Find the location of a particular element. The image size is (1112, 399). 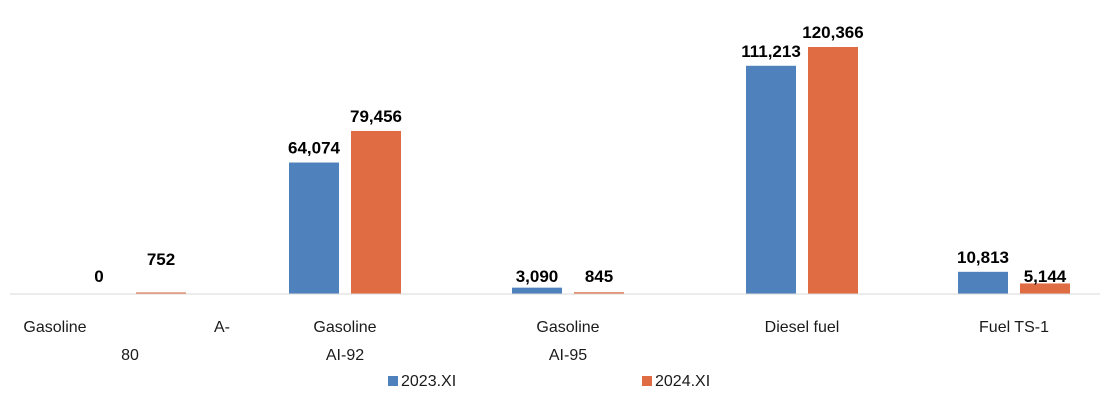

bar-2024.XI-3 is located at coordinates (833, 170).